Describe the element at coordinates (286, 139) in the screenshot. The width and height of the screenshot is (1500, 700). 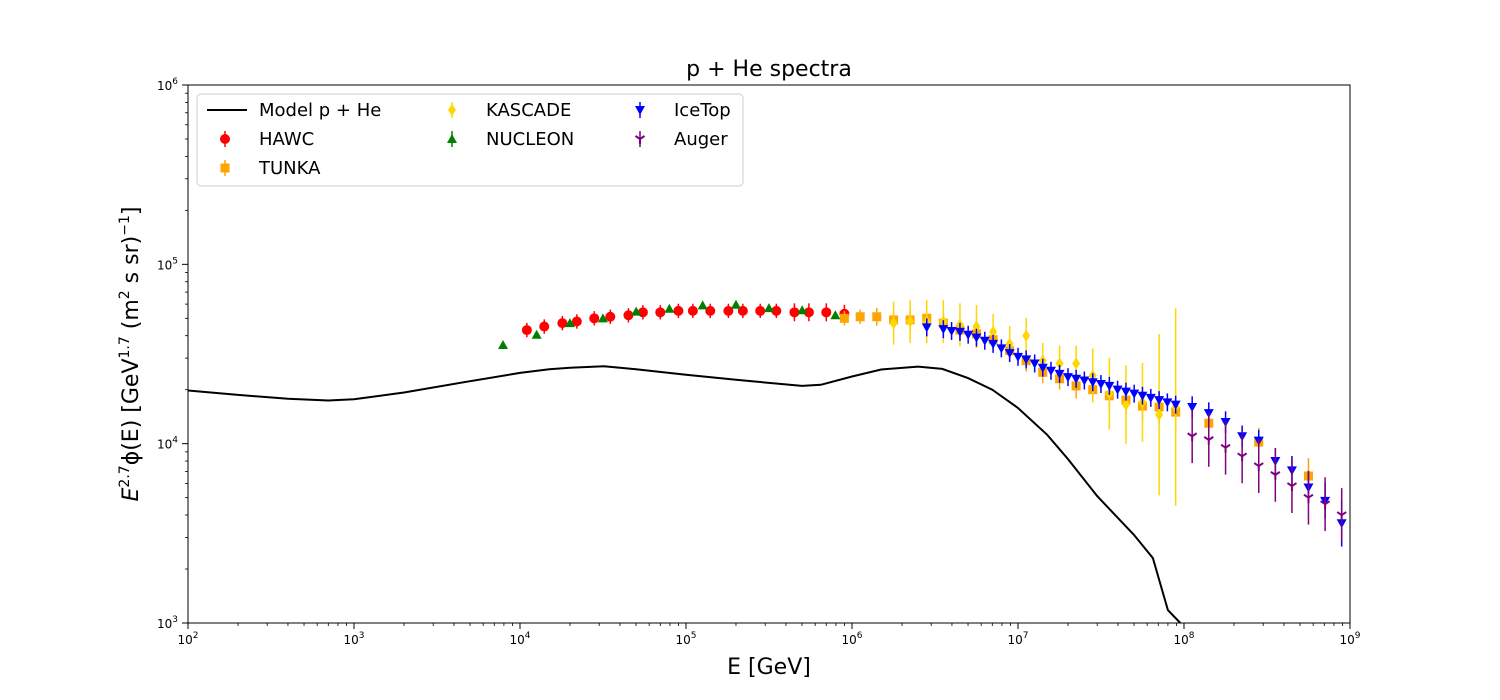
I see `legend-label-hawc: HAWC` at that location.